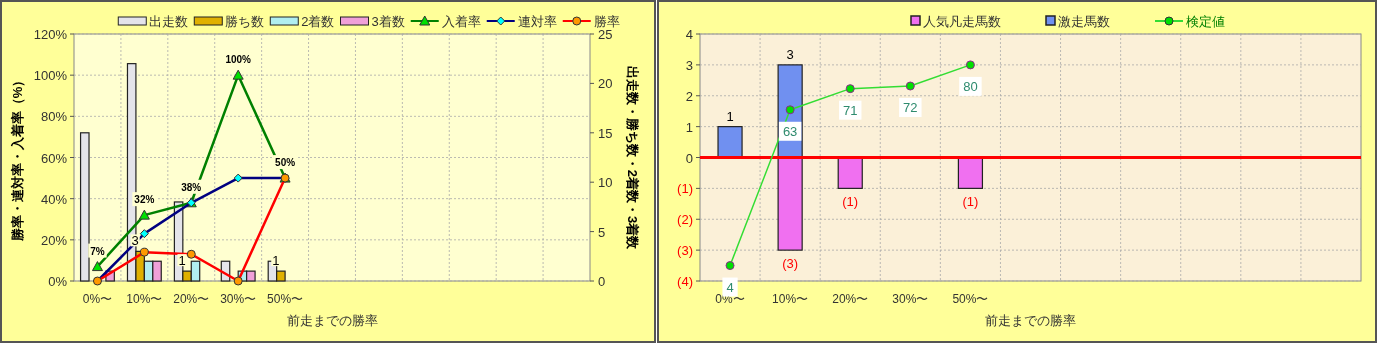  What do you see at coordinates (632, 158) in the screenshot?
I see `y2-axis-title: 出走数・勝ち数・2着数・3着数` at bounding box center [632, 158].